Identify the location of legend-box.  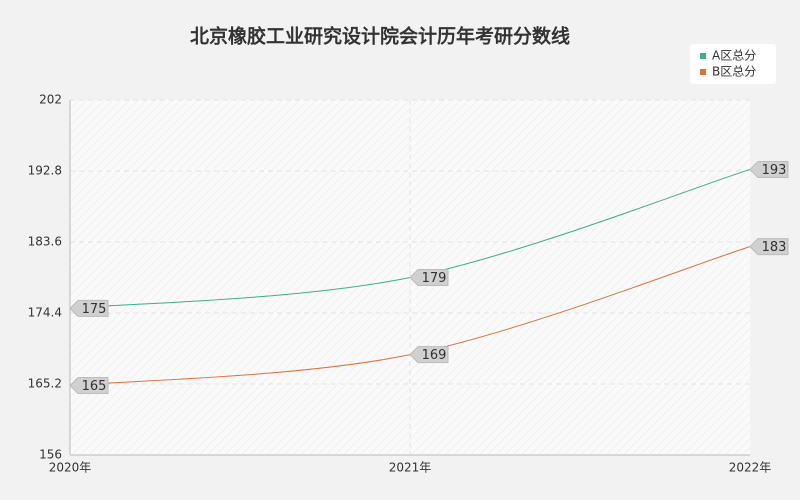
(733, 64).